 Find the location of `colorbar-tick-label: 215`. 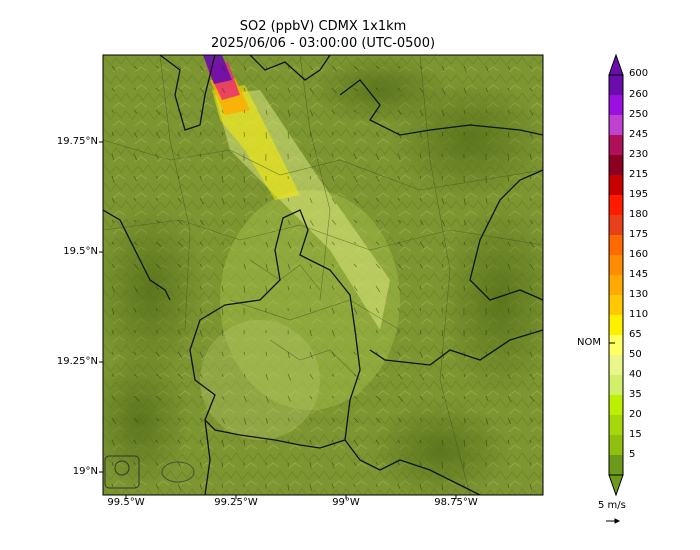

colorbar-tick-label: 215 is located at coordinates (639, 174).